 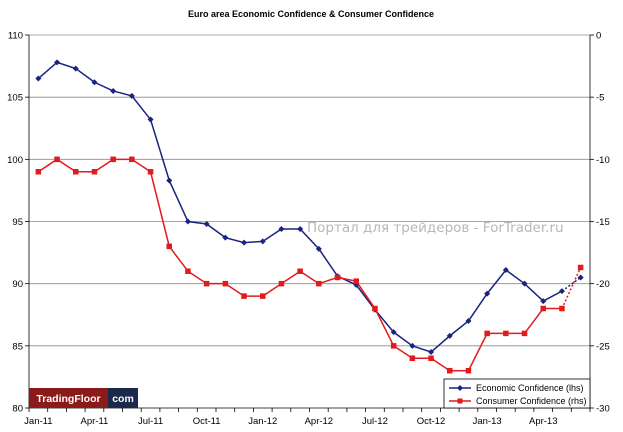 What do you see at coordinates (207, 421) in the screenshot?
I see `x-tick-label: Oct-11` at bounding box center [207, 421].